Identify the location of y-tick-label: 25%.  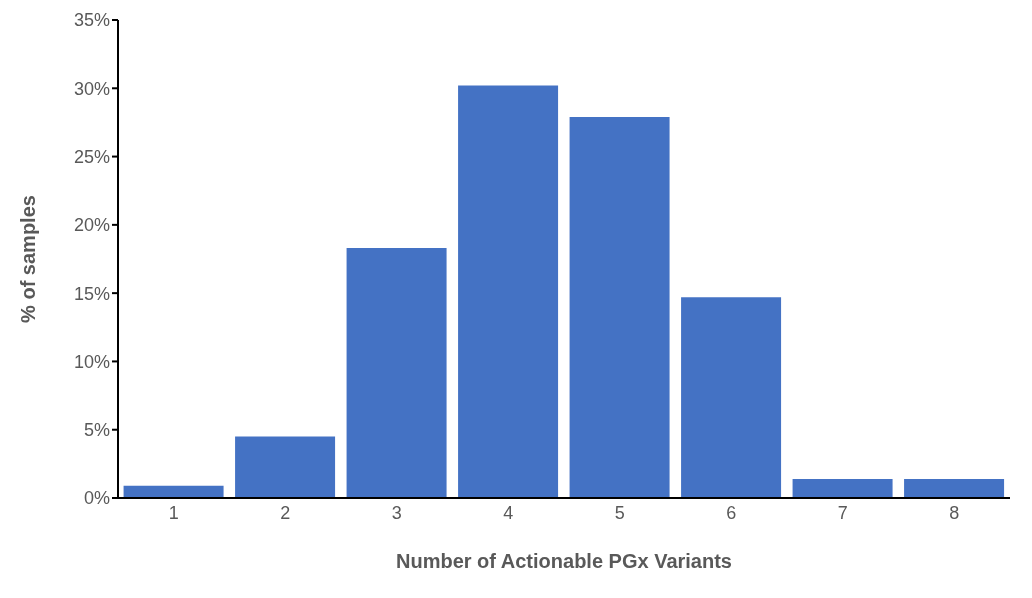
(91, 156).